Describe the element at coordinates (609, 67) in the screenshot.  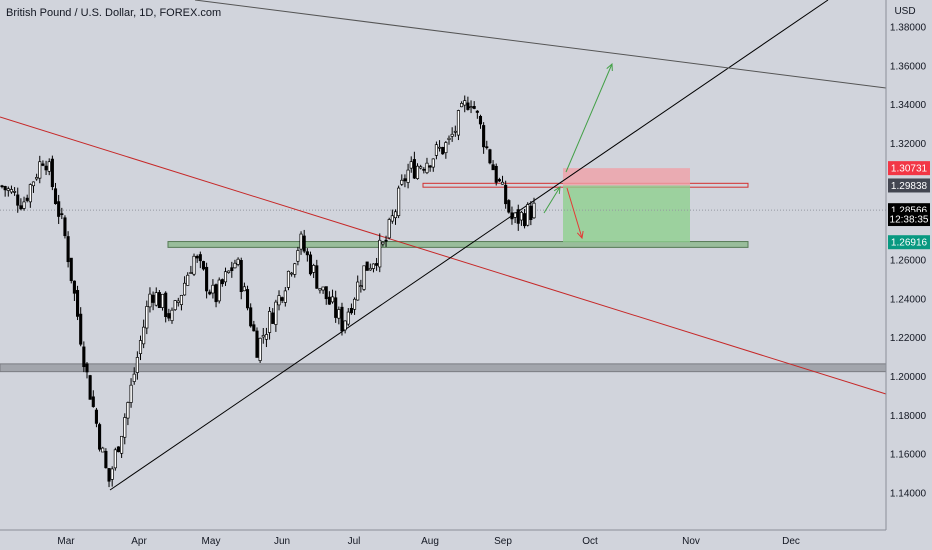
I see `bullish-arrow-head` at that location.